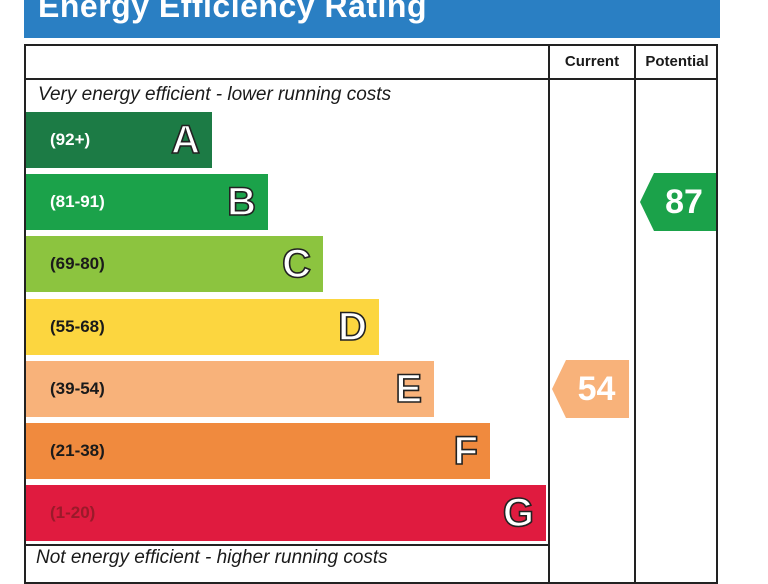 The width and height of the screenshot is (768, 584). Describe the element at coordinates (677, 61) in the screenshot. I see `potential-column-header: Potential` at that location.